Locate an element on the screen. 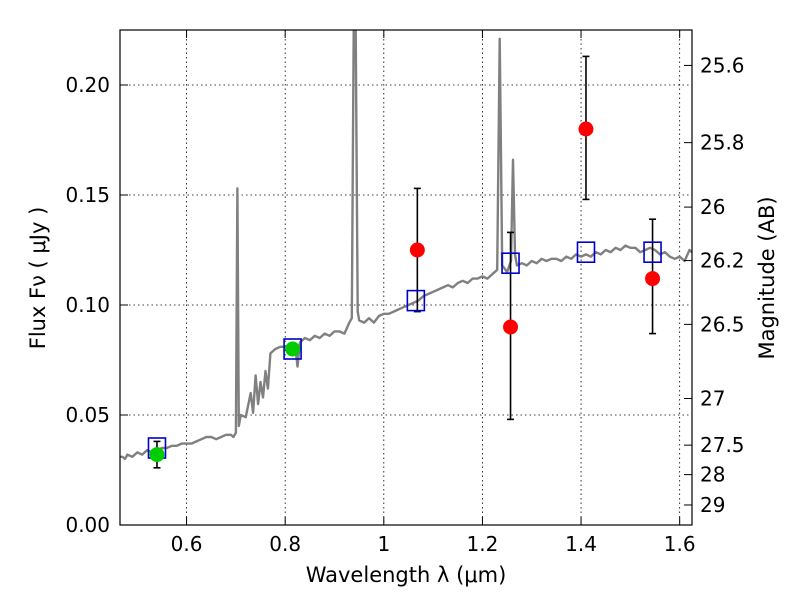 This screenshot has height=600, width=800. x-tick-label: 1.2 is located at coordinates (483, 544).